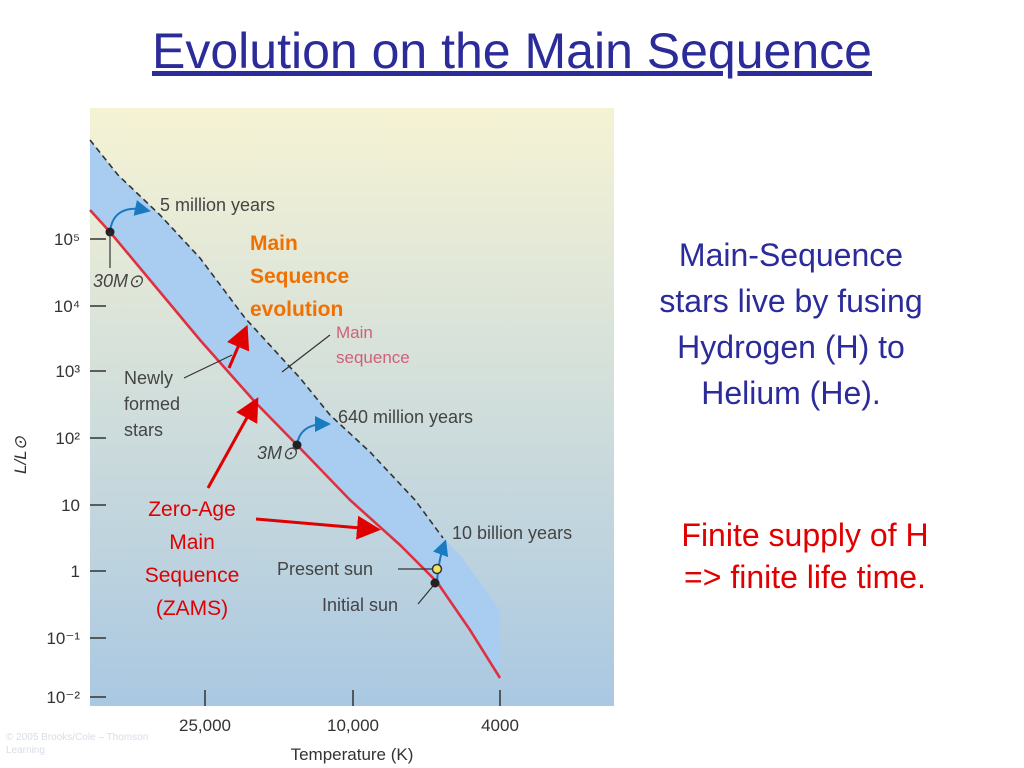 Image resolution: width=1024 pixels, height=768 pixels. I want to click on y-tick-label: 10⁴, so click(67, 306).